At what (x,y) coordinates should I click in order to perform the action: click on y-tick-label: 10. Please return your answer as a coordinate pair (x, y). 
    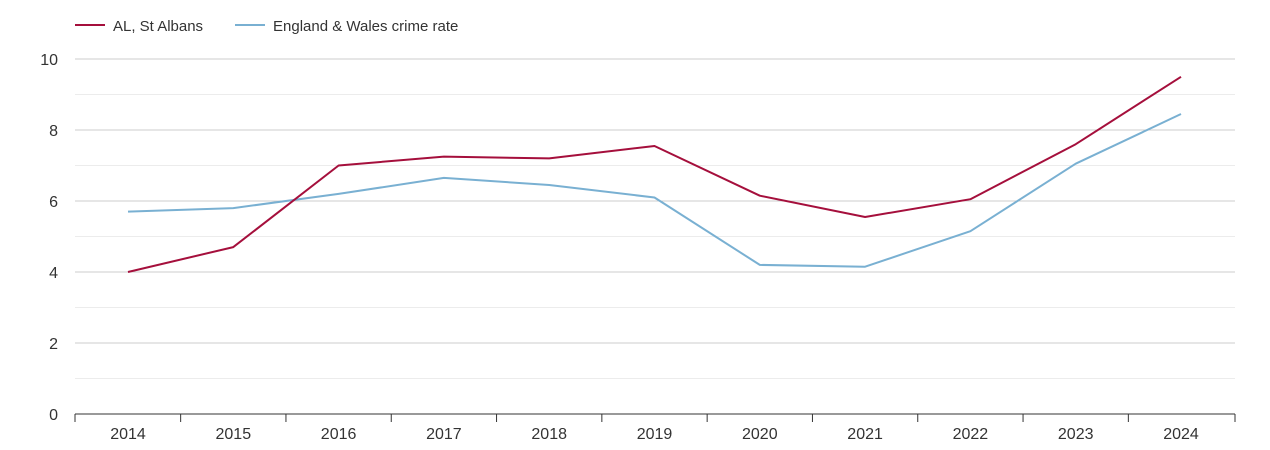
    Looking at the image, I should click on (49, 60).